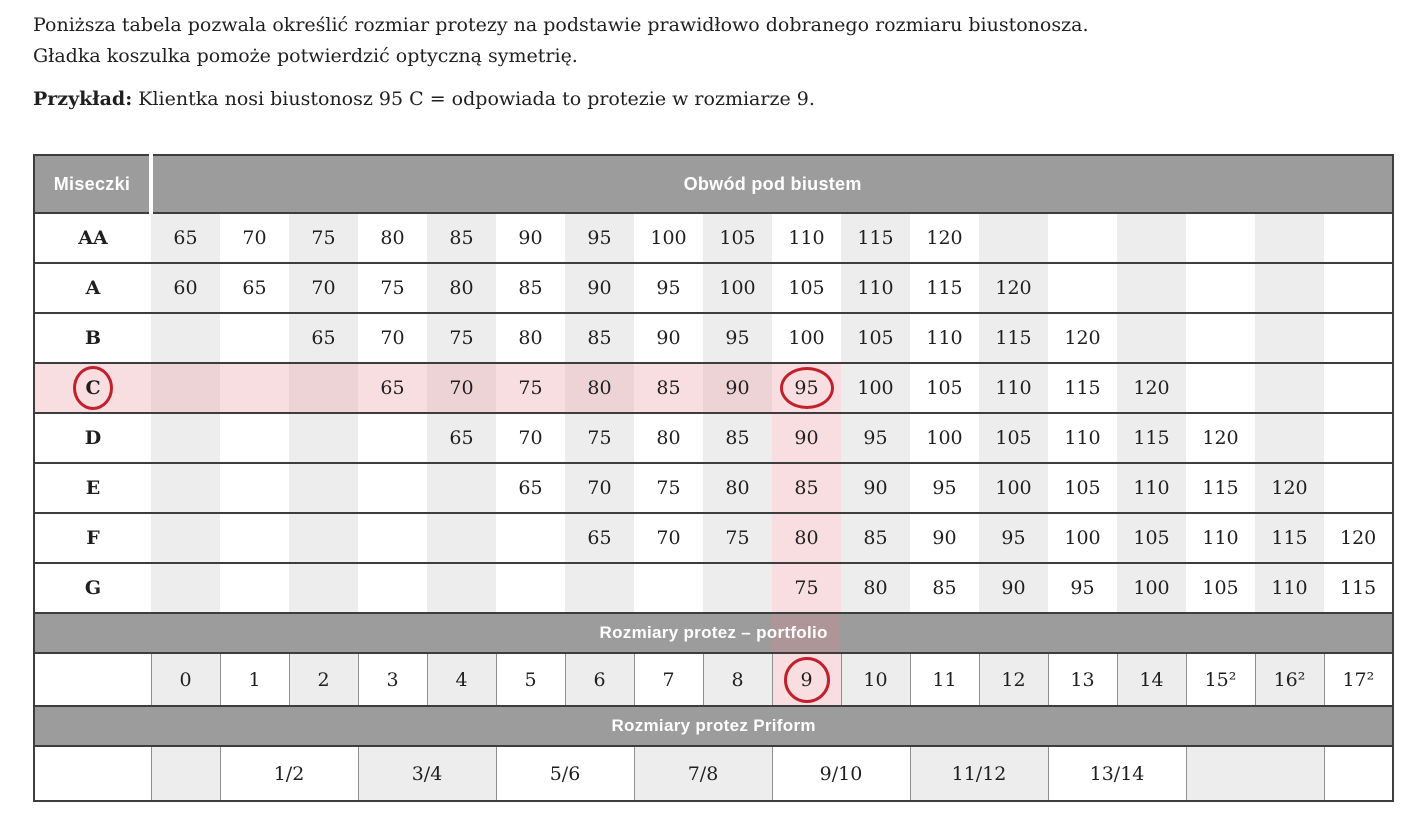 The height and width of the screenshot is (820, 1415). I want to click on cup-label-cell: E, so click(92, 487).